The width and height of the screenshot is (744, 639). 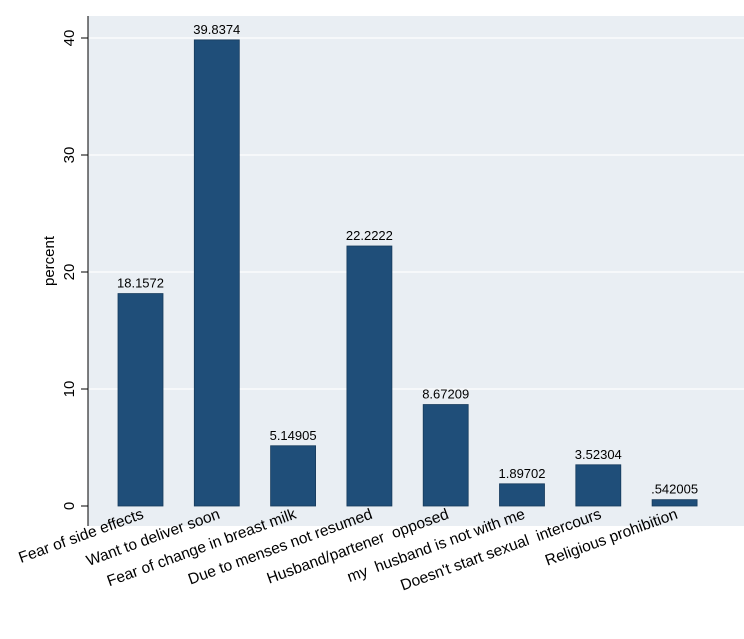 I want to click on data-label: 18.1572, so click(x=140, y=283).